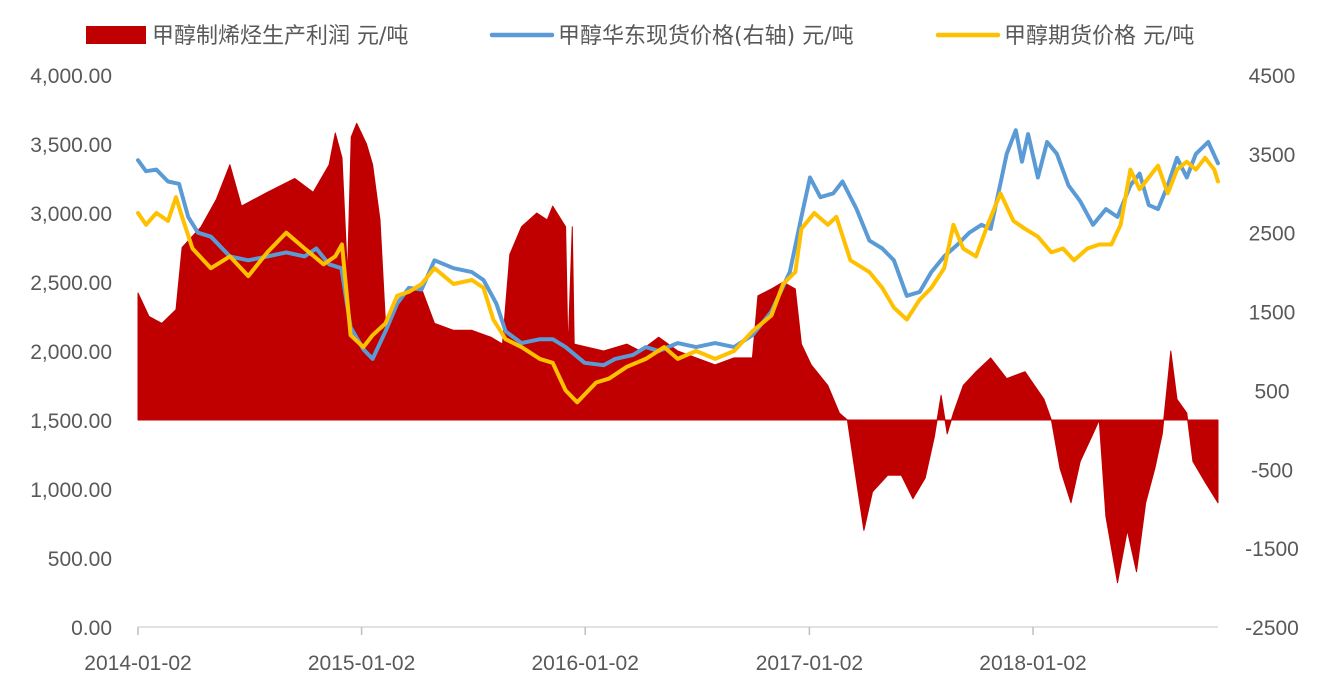 This screenshot has height=687, width=1332. I want to click on legend-label: 甲醇制烯烃生产利润 元/吨, so click(280, 36).